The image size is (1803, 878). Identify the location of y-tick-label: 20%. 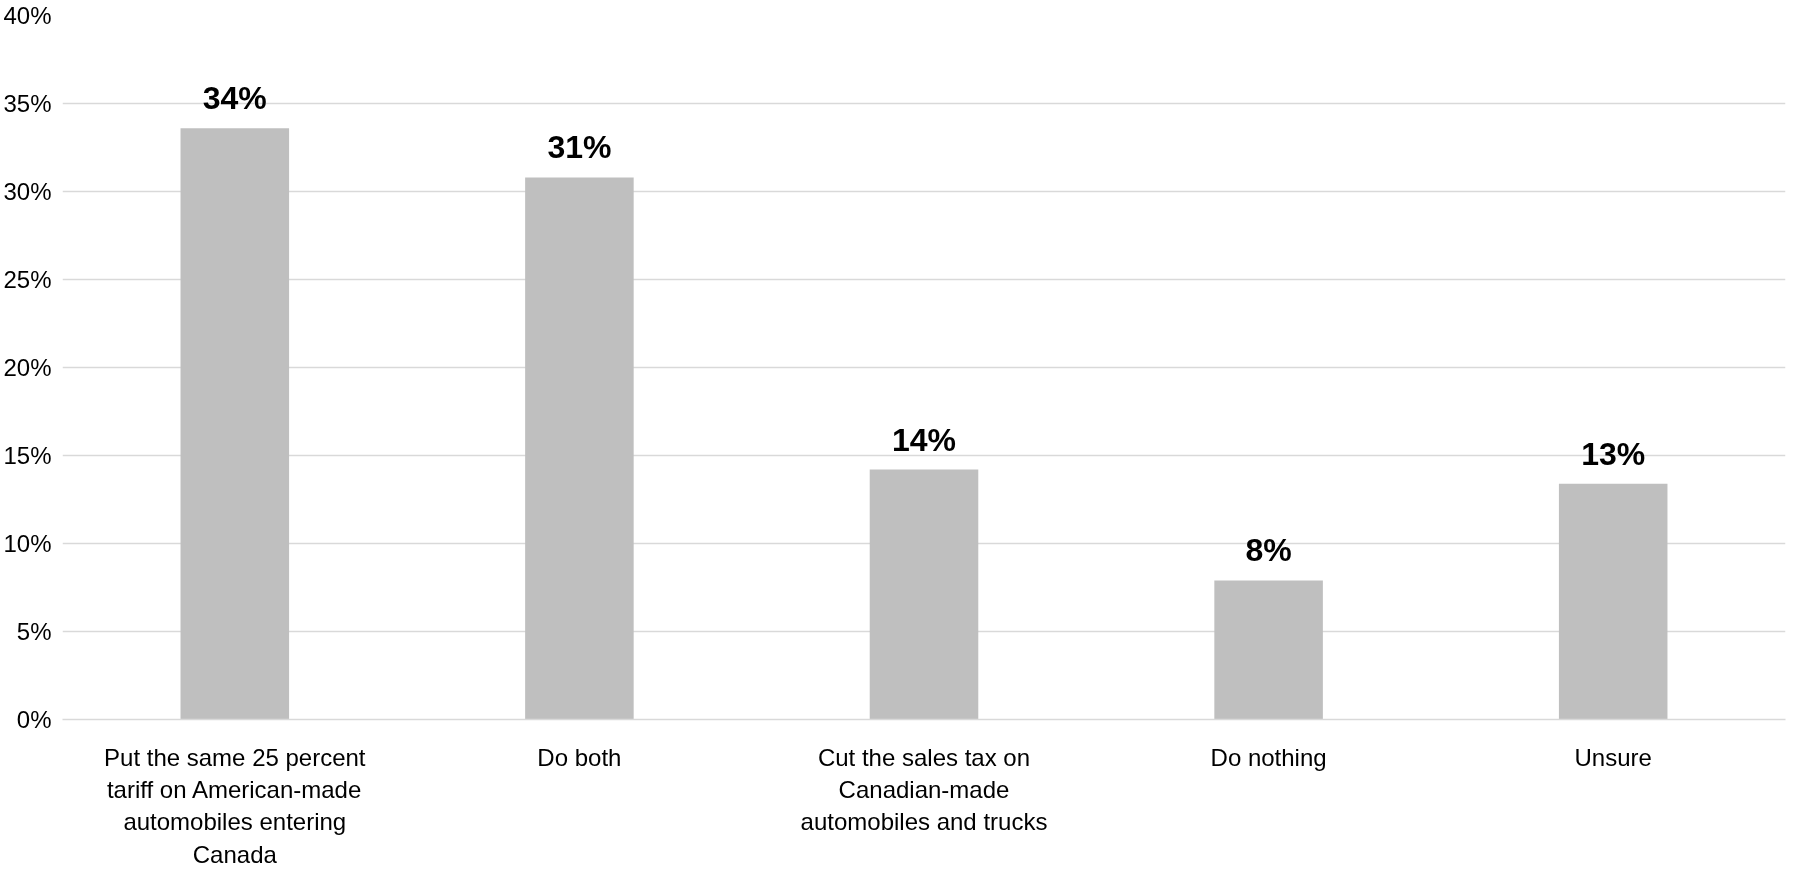
(27, 367).